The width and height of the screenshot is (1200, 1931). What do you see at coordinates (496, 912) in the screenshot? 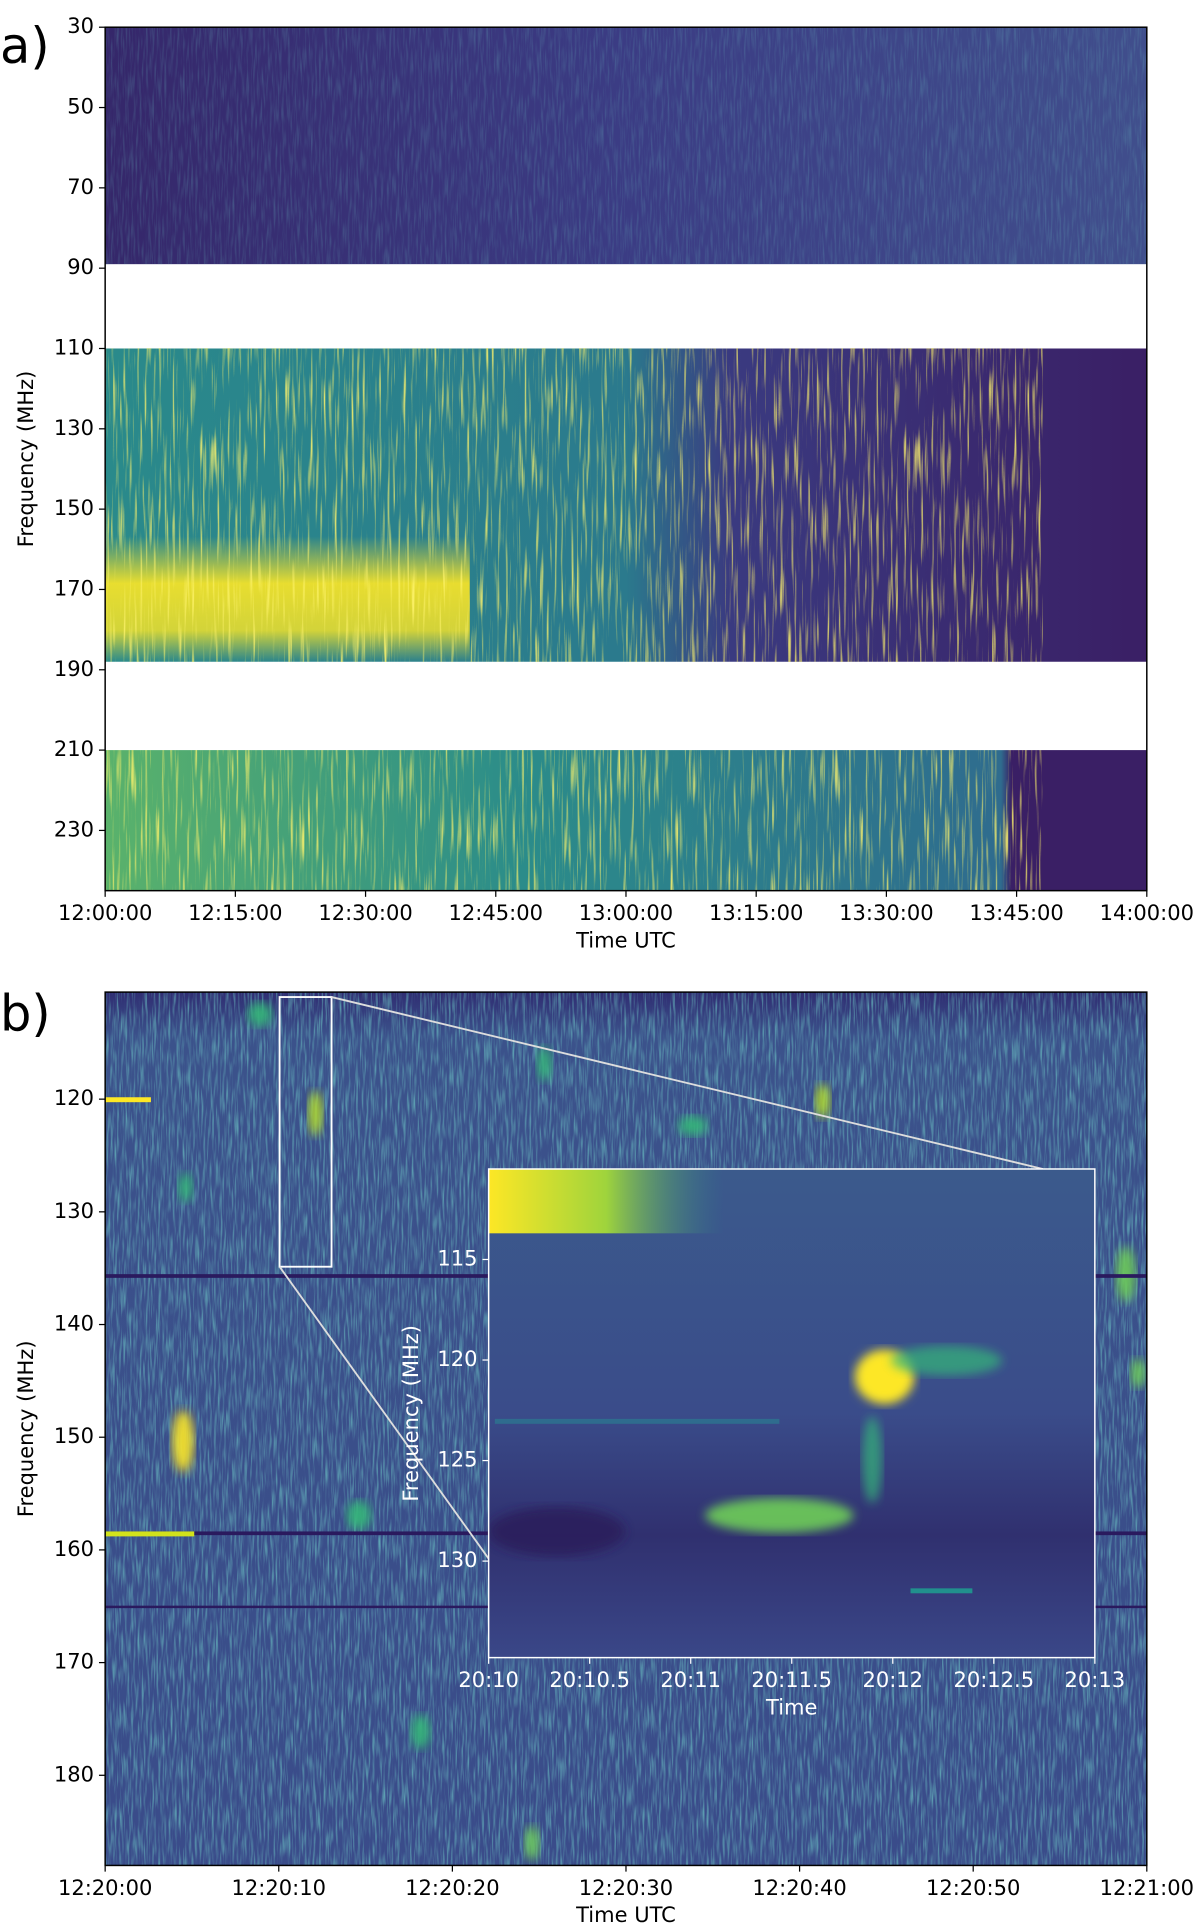
I see `x-tick-label: 12:45:00` at bounding box center [496, 912].